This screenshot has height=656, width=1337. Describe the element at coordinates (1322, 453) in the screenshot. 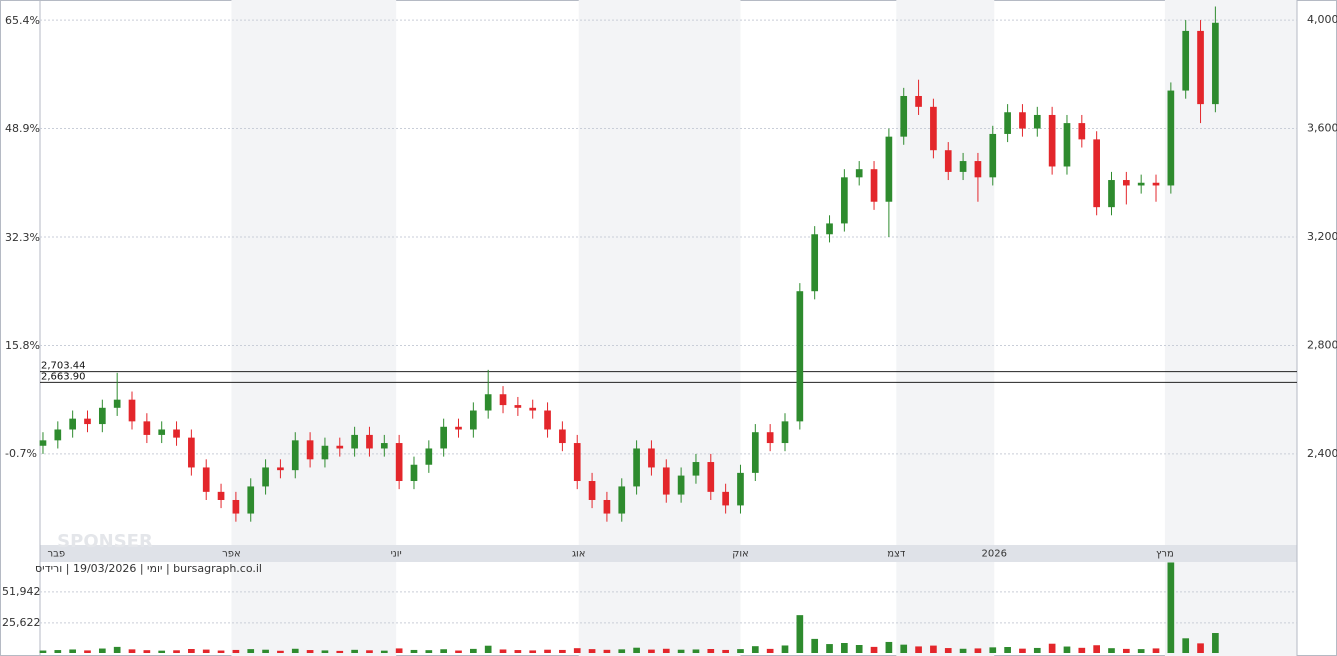

I see `y-tick-label: 2,400` at that location.